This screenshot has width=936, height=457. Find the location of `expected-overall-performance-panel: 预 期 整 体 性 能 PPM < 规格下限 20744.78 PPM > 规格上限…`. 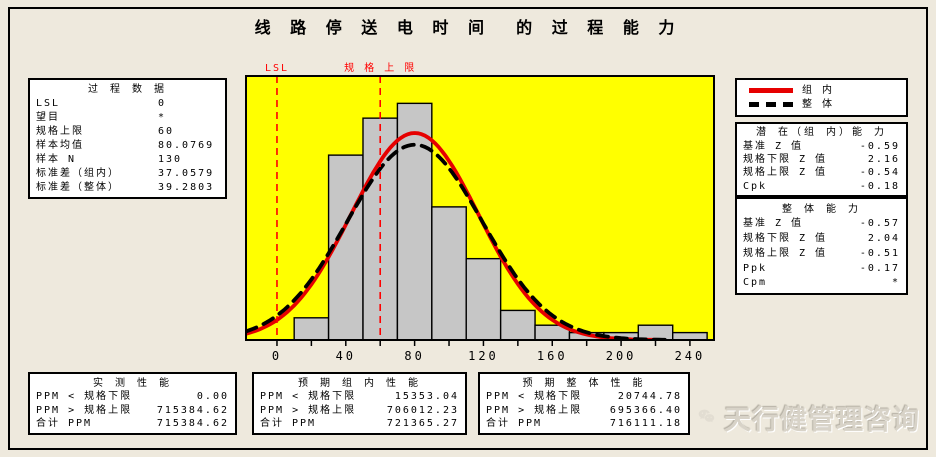

expected-overall-performance-panel: 预 期 整 体 性 能 PPM < 规格下限 20744.78 PPM > 规格上限… is located at coordinates (584, 403).